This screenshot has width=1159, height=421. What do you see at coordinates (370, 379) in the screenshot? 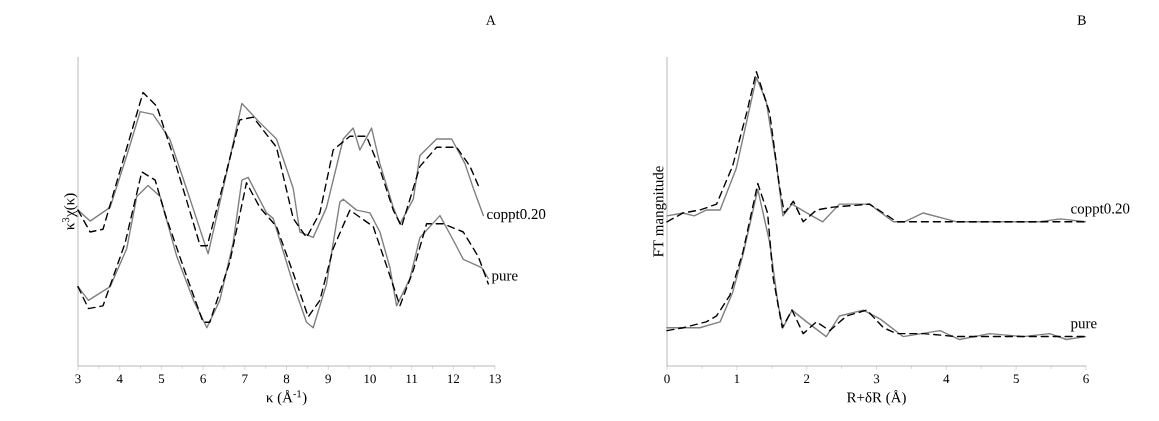
I see `x-tick-label: 10` at bounding box center [370, 379].